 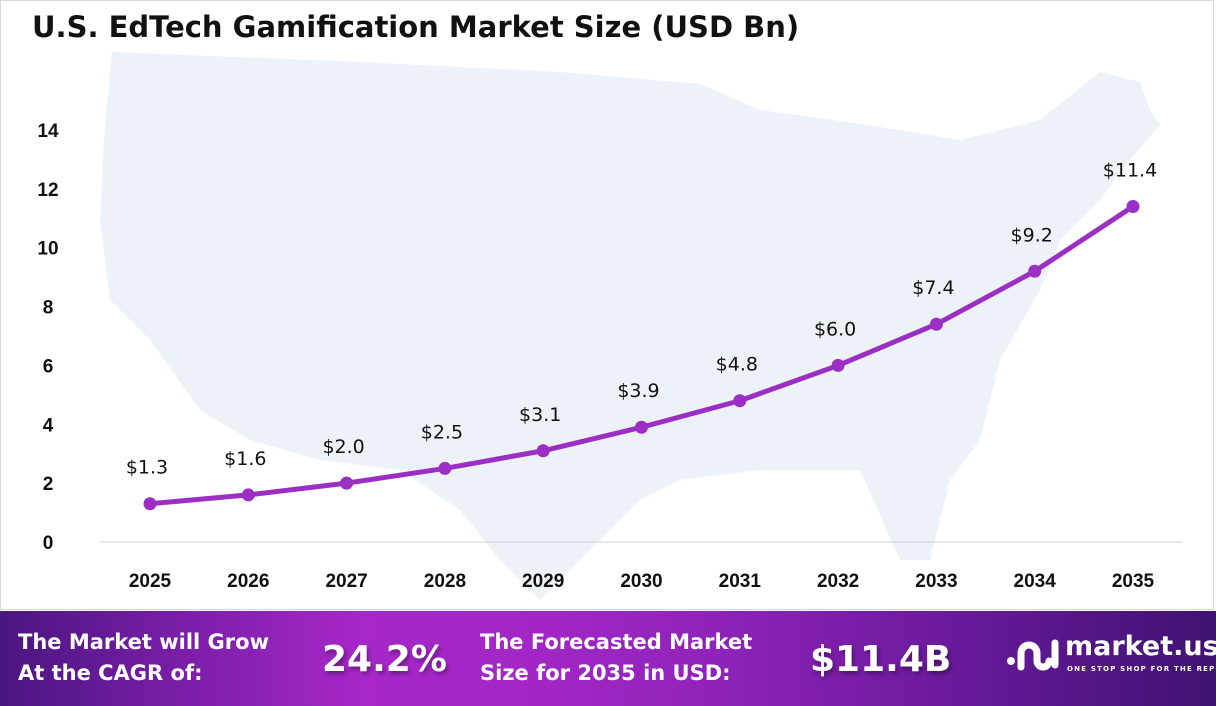 I want to click on data-label: $6.0, so click(x=835, y=329).